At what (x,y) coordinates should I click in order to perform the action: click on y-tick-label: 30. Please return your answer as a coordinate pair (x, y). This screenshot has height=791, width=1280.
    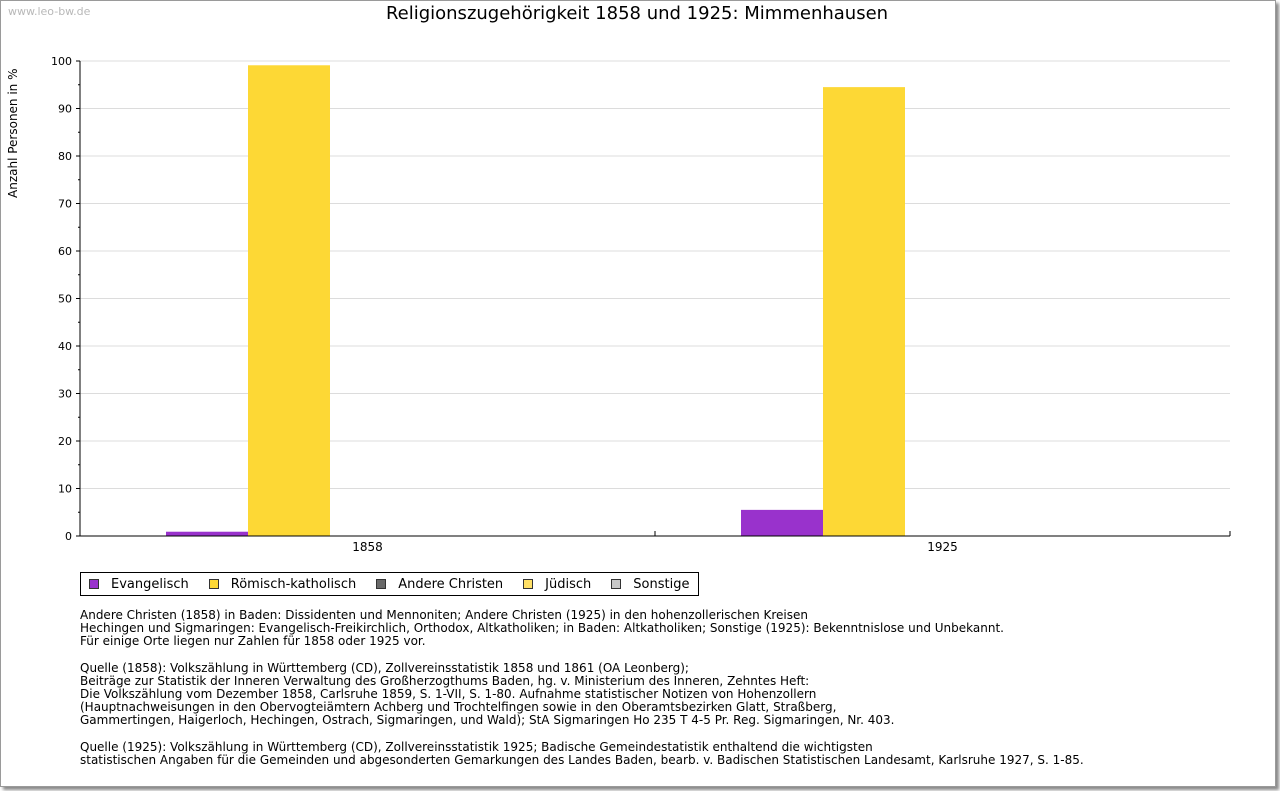
    Looking at the image, I should click on (65, 394).